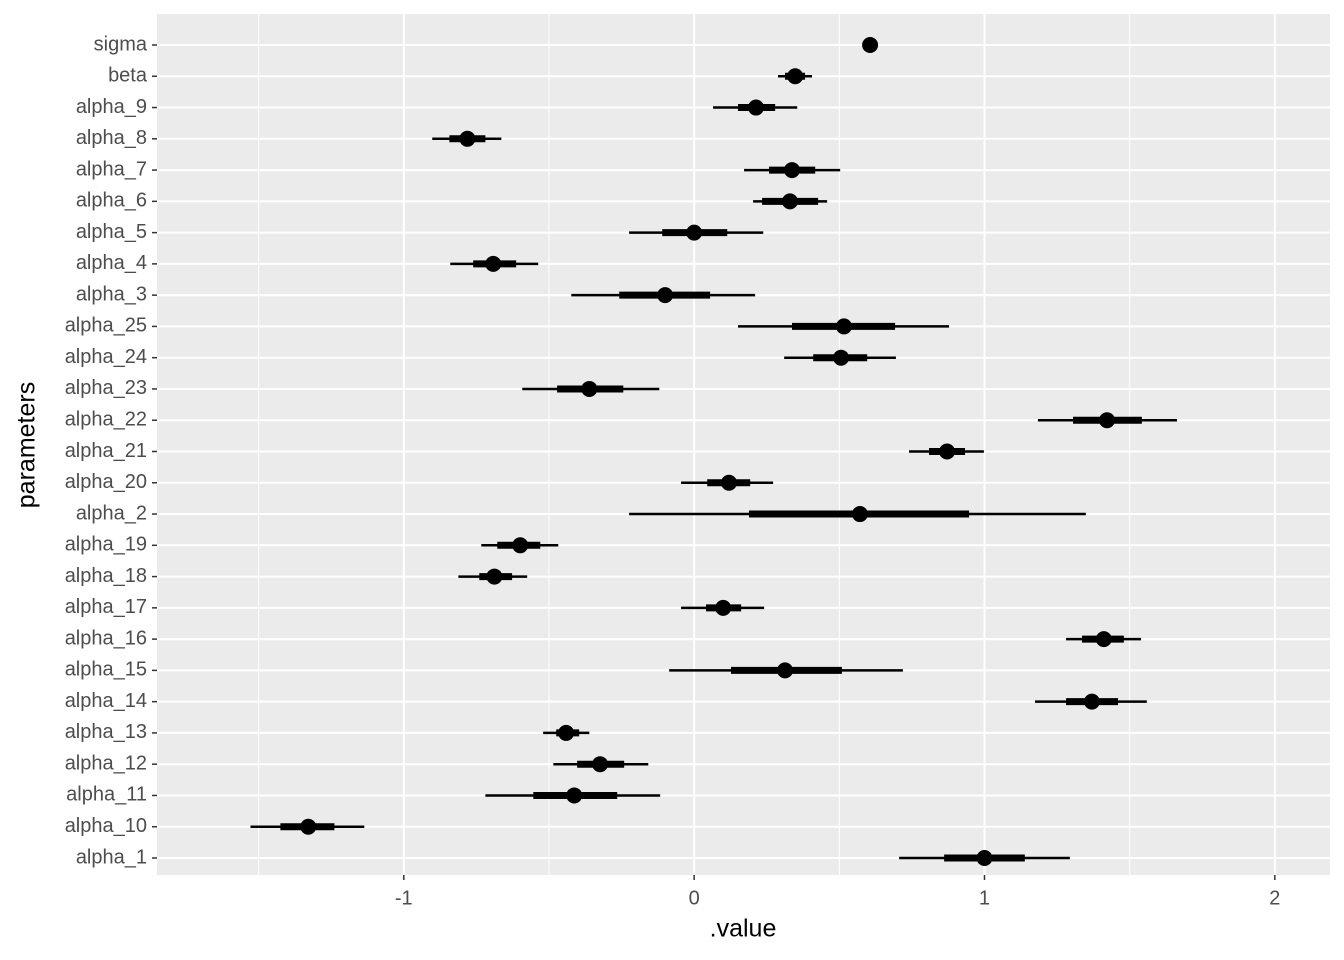 The image size is (1344, 960). I want to click on y-tick-label: alpha_7, so click(111, 169).